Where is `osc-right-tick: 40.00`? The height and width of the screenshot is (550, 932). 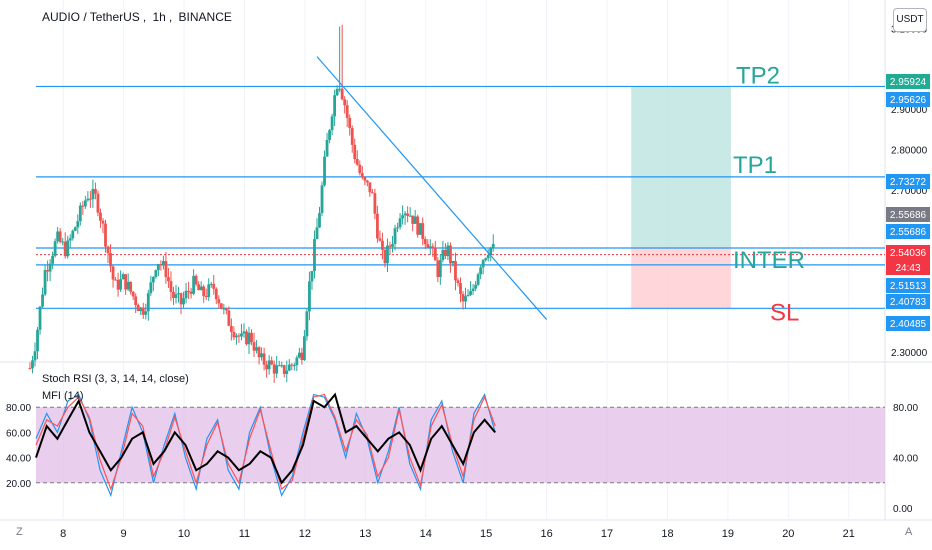 osc-right-tick: 40.00 is located at coordinates (905, 459).